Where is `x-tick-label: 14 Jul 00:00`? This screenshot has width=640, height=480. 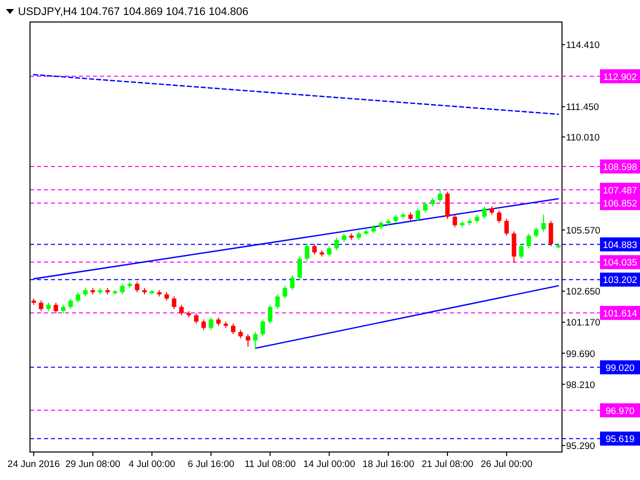 x-tick-label: 14 Jul 00:00 is located at coordinates (329, 464).